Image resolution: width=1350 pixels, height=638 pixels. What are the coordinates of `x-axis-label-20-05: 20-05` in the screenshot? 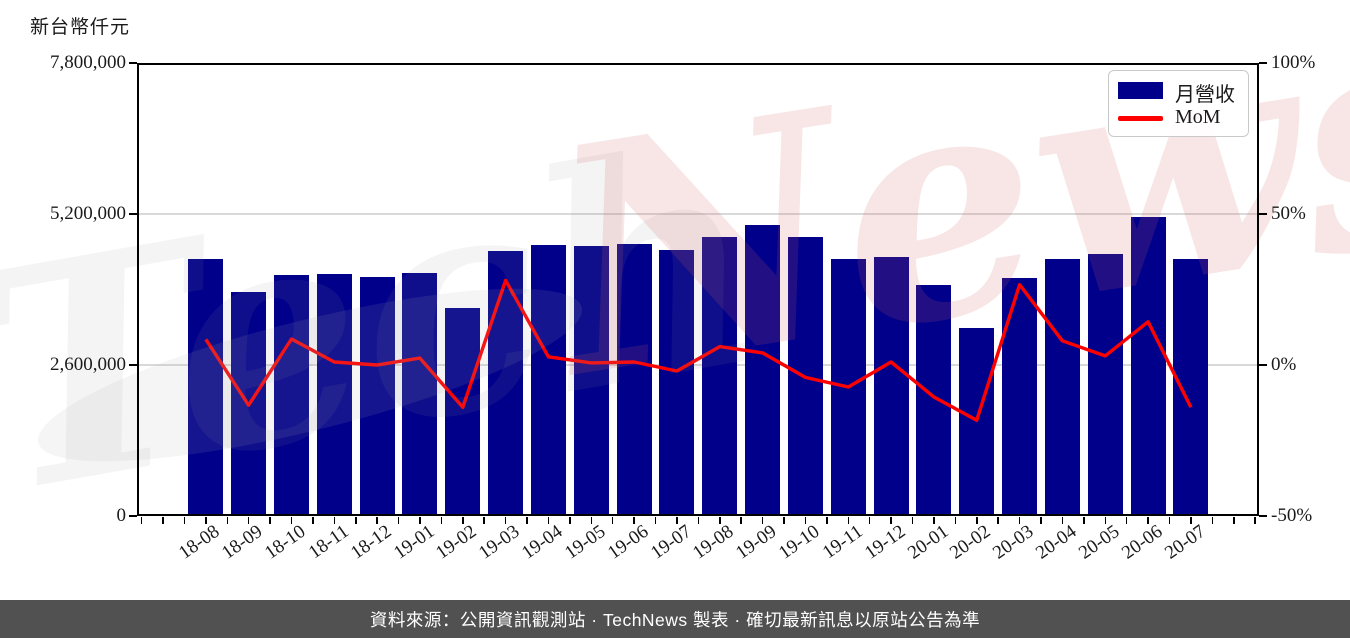 It's located at (1099, 542).